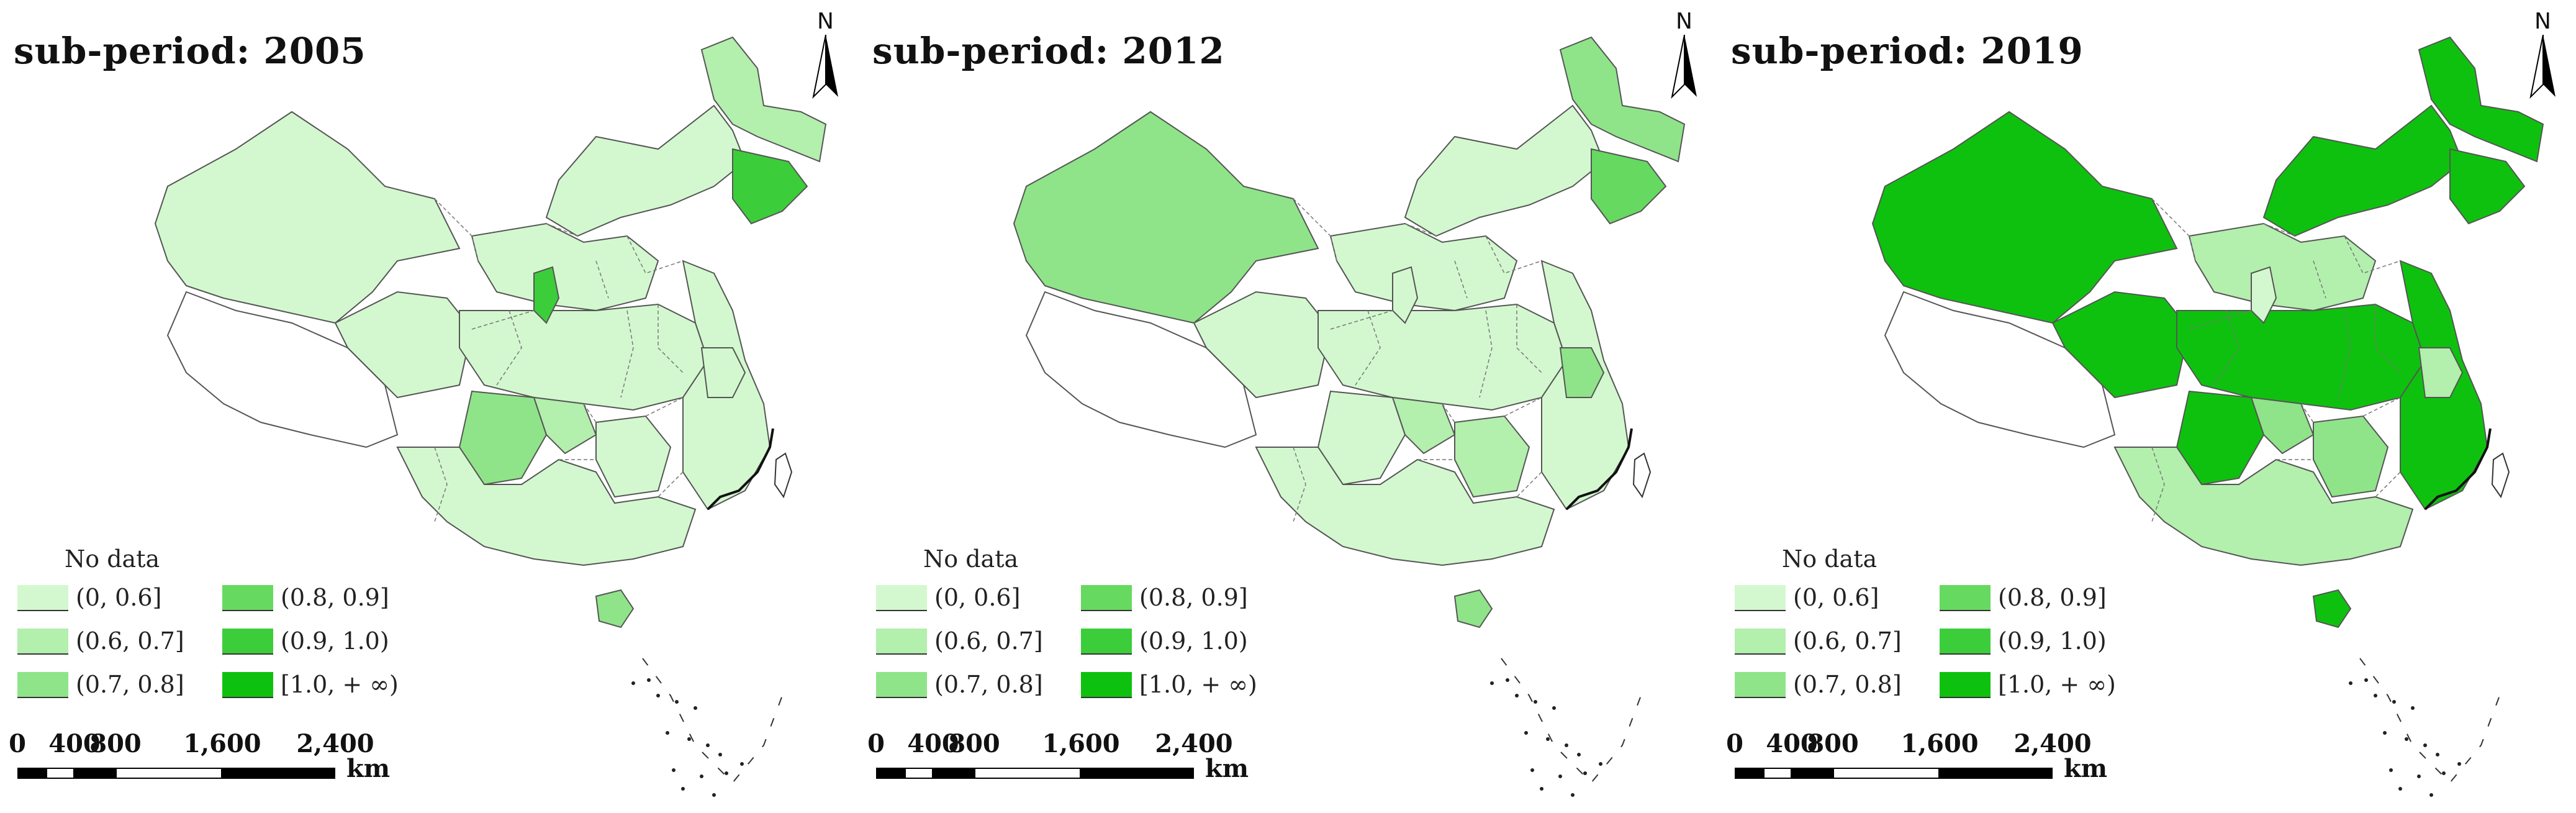 This screenshot has width=2576, height=813. I want to click on coastline, so click(1599, 469).